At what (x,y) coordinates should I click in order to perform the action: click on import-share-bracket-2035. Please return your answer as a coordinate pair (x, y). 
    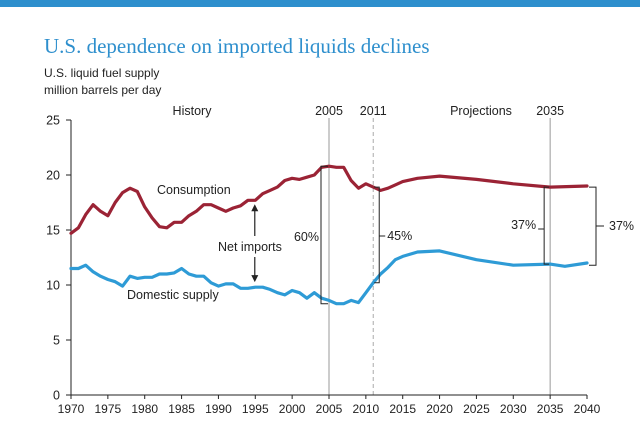
    Looking at the image, I should click on (546, 225).